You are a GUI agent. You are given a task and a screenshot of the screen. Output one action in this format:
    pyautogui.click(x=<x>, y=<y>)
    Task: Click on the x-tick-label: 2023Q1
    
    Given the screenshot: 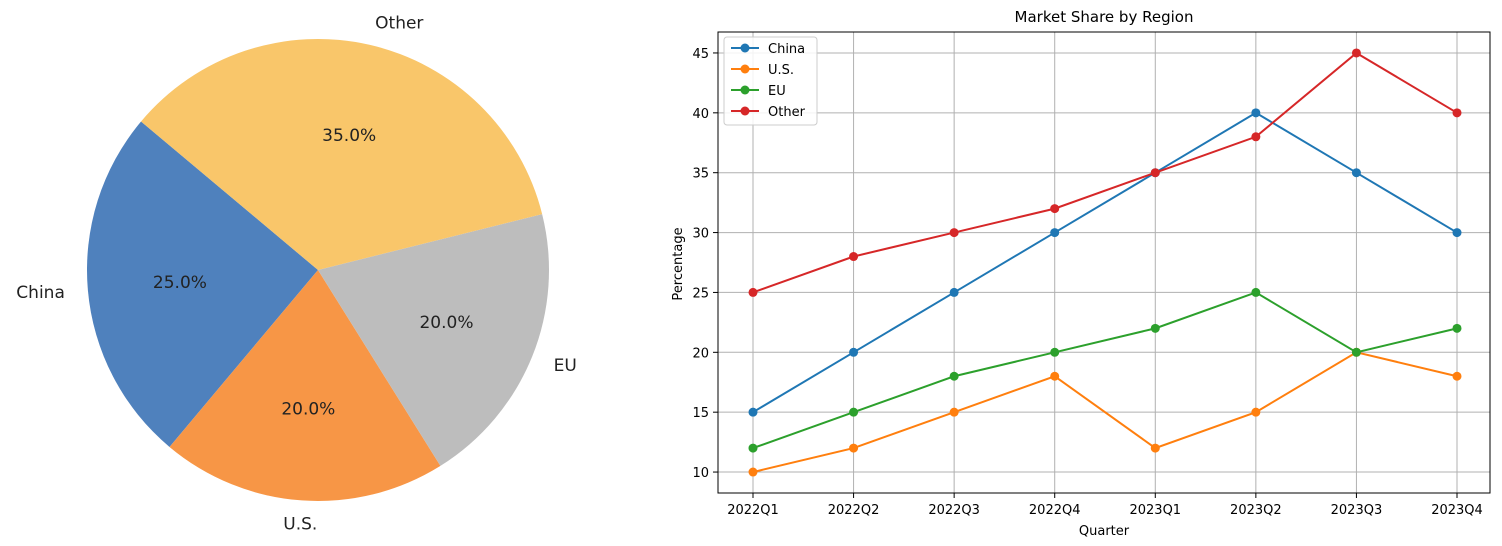 What is the action you would take?
    pyautogui.click(x=1155, y=510)
    